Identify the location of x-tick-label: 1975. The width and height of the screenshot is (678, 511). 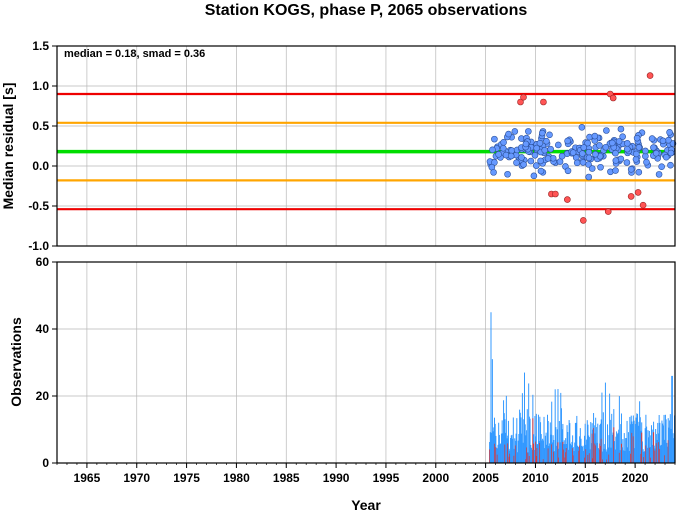
(186, 478).